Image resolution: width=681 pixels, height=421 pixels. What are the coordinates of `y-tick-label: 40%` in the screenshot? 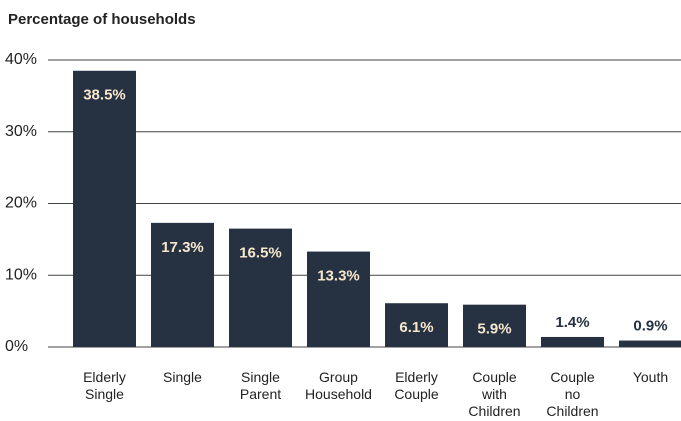 It's located at (21, 59).